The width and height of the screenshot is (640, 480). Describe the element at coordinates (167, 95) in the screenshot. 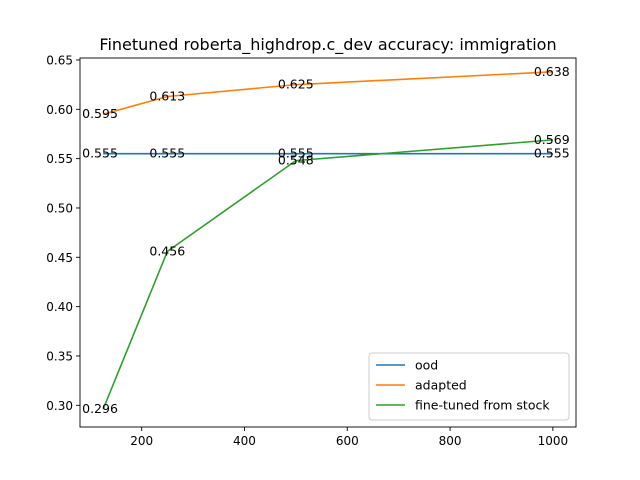

I see `data-label-adapted: 0.613` at that location.